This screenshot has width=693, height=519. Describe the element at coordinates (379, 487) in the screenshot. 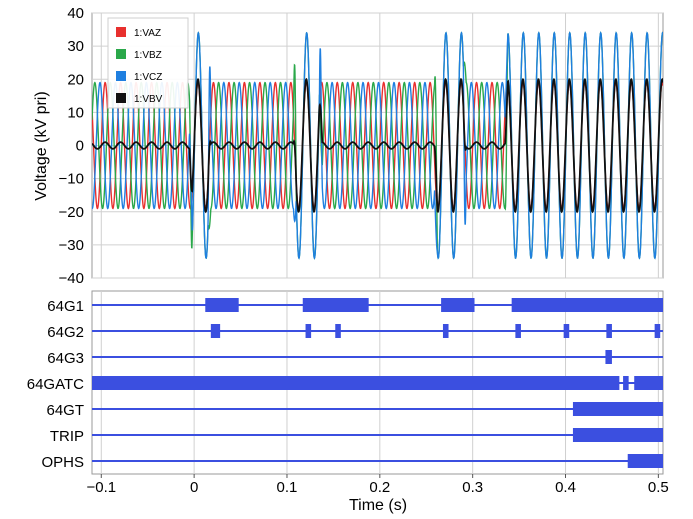

I see `x-tick-label: 0.2` at that location.